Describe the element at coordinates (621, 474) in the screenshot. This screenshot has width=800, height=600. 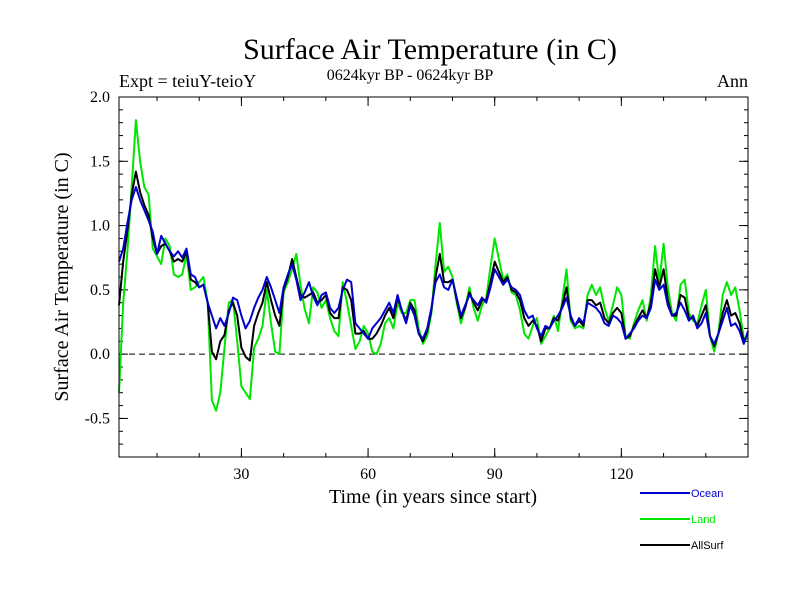
I see `x-tick-label: 120` at that location.